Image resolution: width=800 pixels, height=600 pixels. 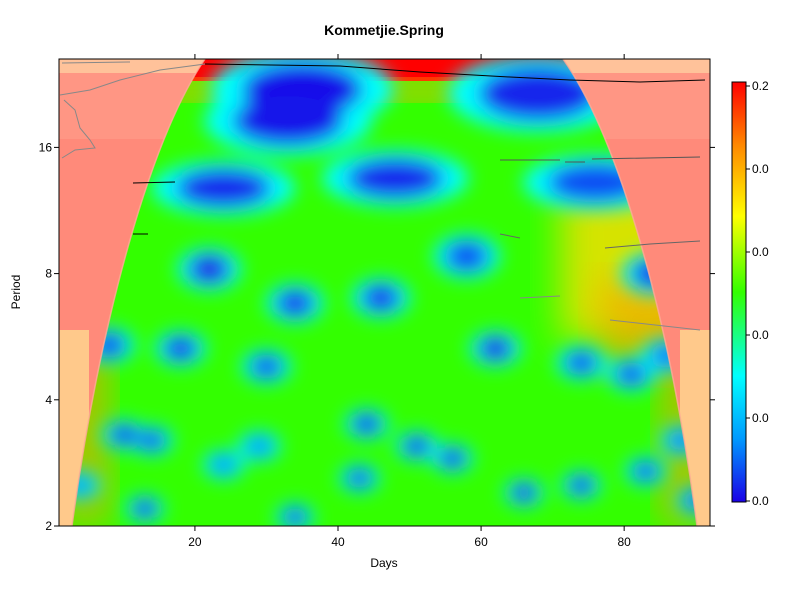 I want to click on colorbar-gradient, so click(x=739, y=292).